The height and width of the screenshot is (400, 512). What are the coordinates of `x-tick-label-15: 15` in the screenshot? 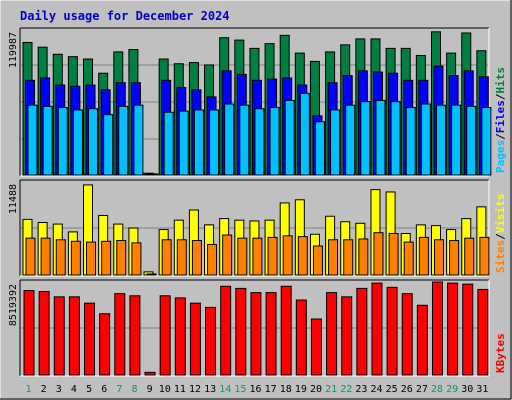 It's located at (240, 389).